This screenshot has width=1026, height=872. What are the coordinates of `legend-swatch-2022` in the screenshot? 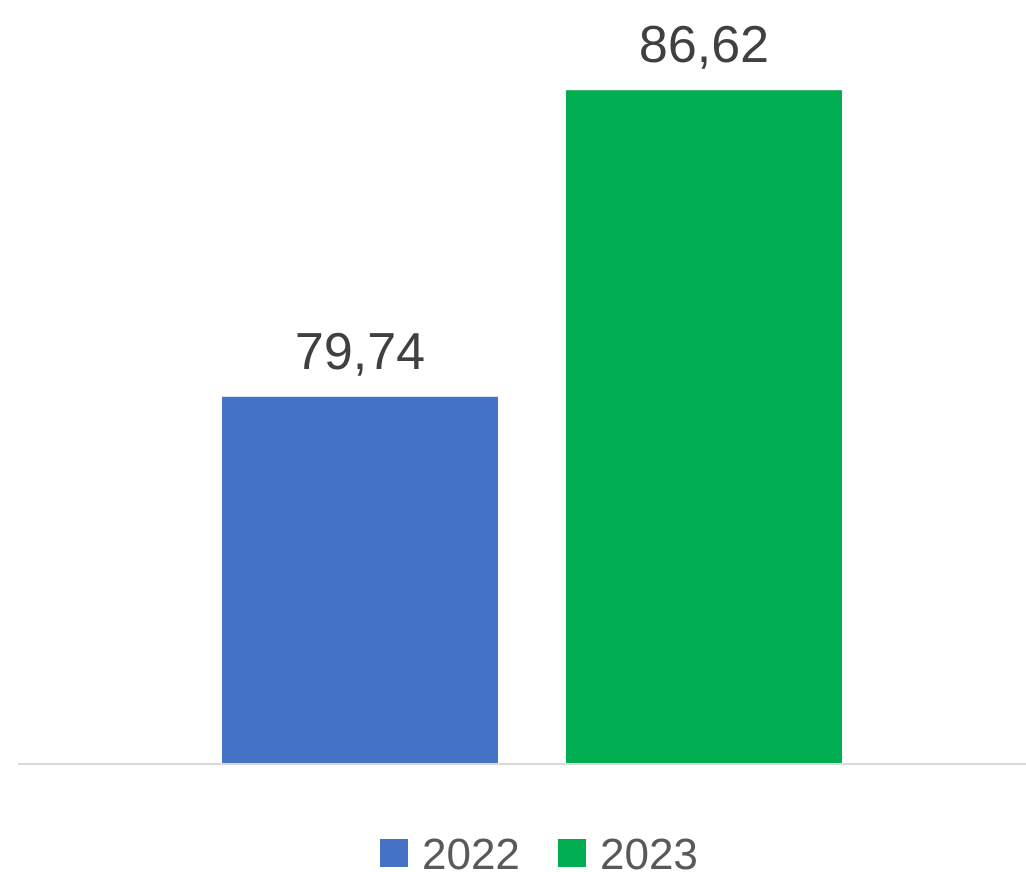 It's located at (394, 853).